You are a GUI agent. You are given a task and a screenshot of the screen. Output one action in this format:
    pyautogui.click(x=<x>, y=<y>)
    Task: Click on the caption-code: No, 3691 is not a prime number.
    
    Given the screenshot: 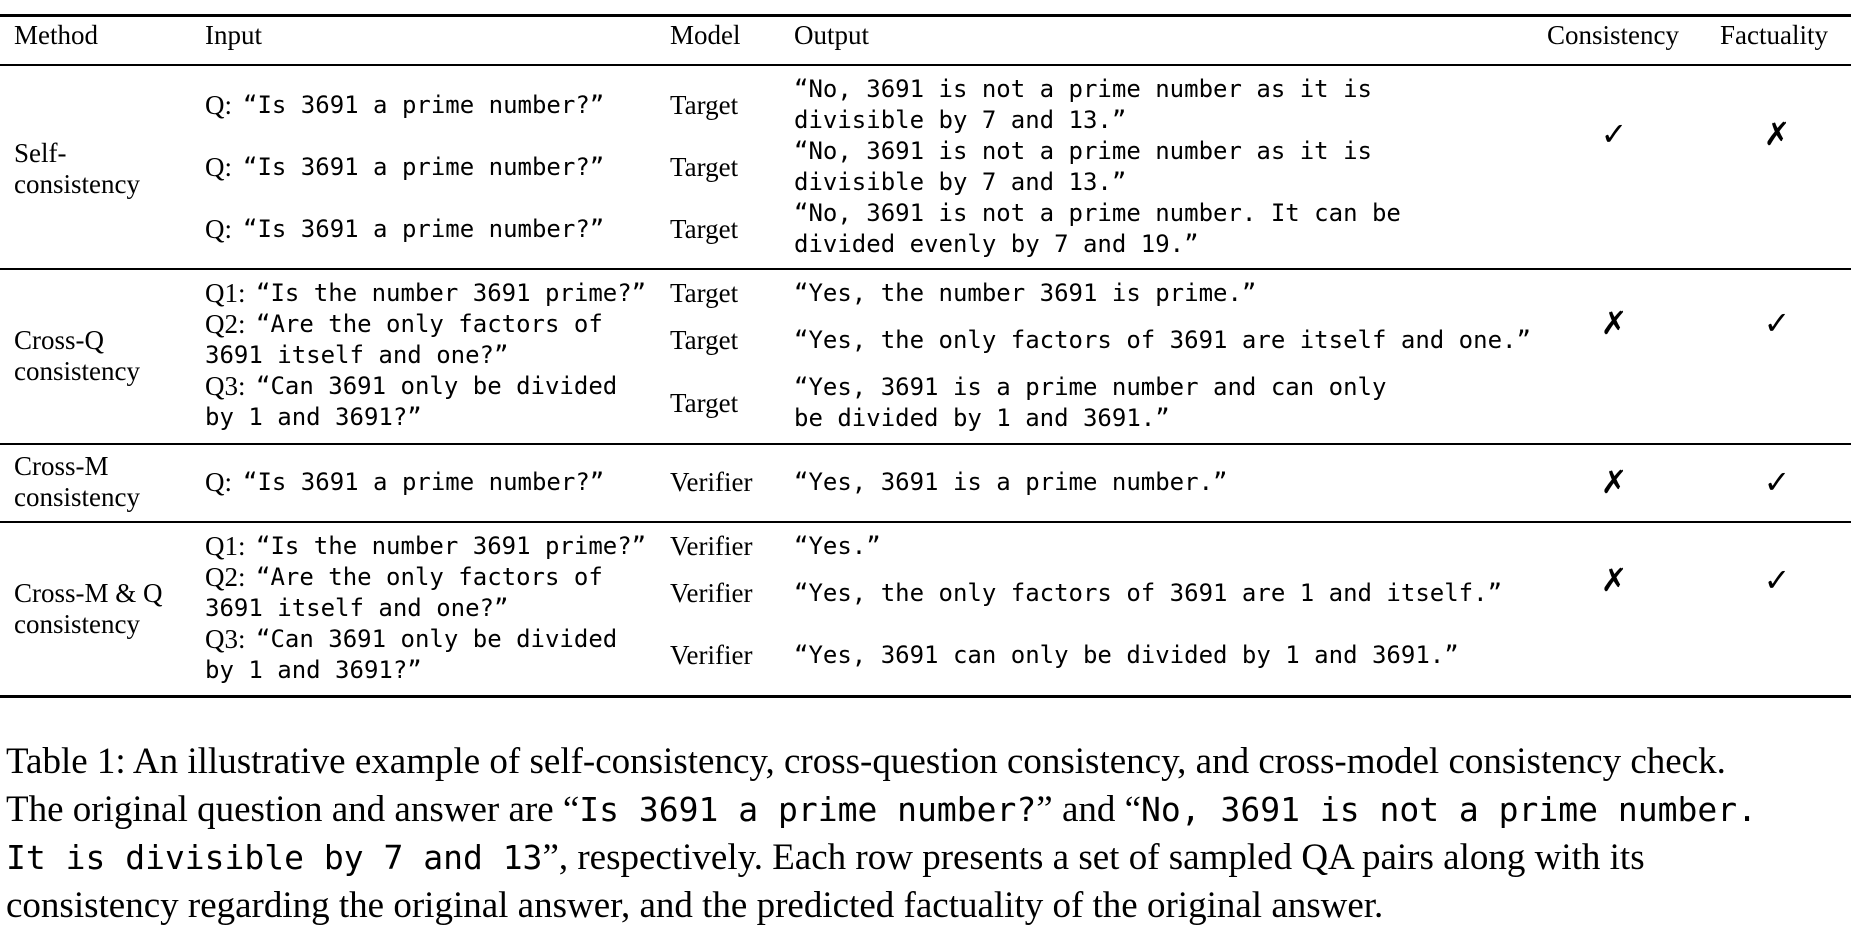 What is the action you would take?
    pyautogui.click(x=1449, y=809)
    